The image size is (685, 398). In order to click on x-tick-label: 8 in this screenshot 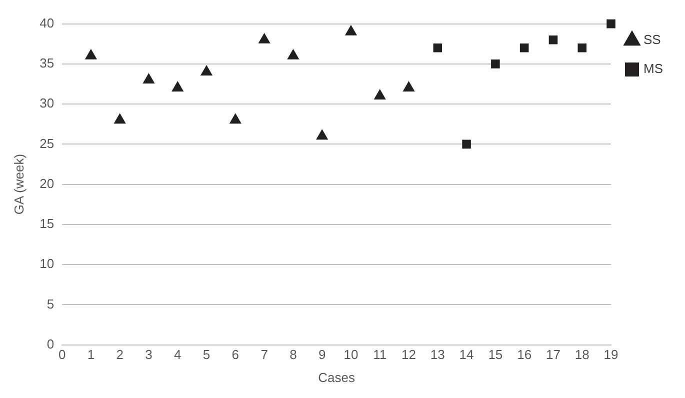, I will do `click(293, 354)`.